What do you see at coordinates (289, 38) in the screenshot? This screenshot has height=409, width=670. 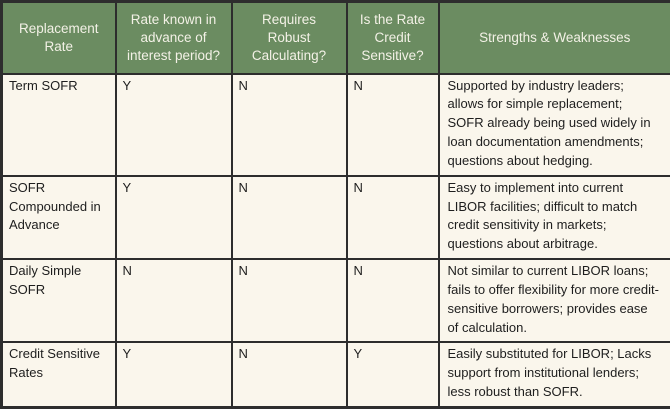 I see `header-requires-robust-calculating: Requires Robust Calculating?` at bounding box center [289, 38].